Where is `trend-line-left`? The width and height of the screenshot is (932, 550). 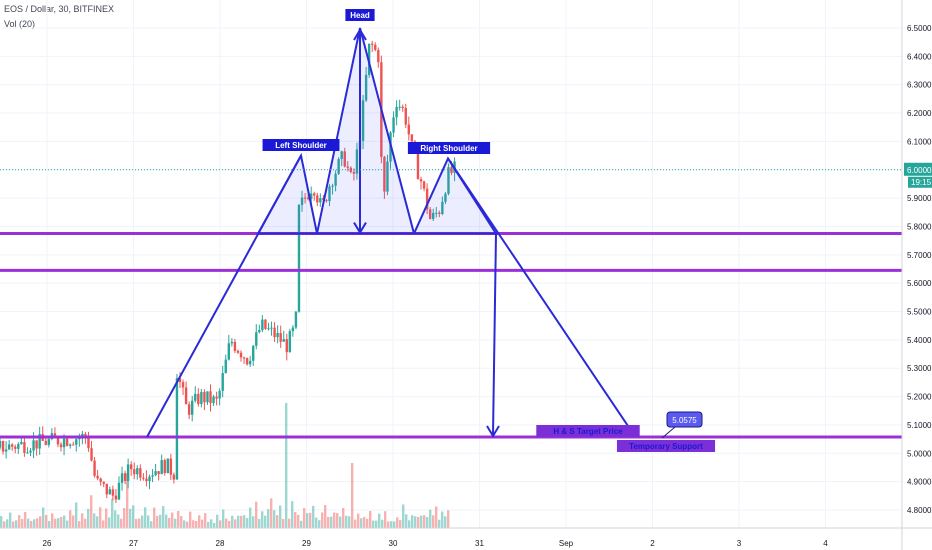
trend-line-left is located at coordinates (224, 296).